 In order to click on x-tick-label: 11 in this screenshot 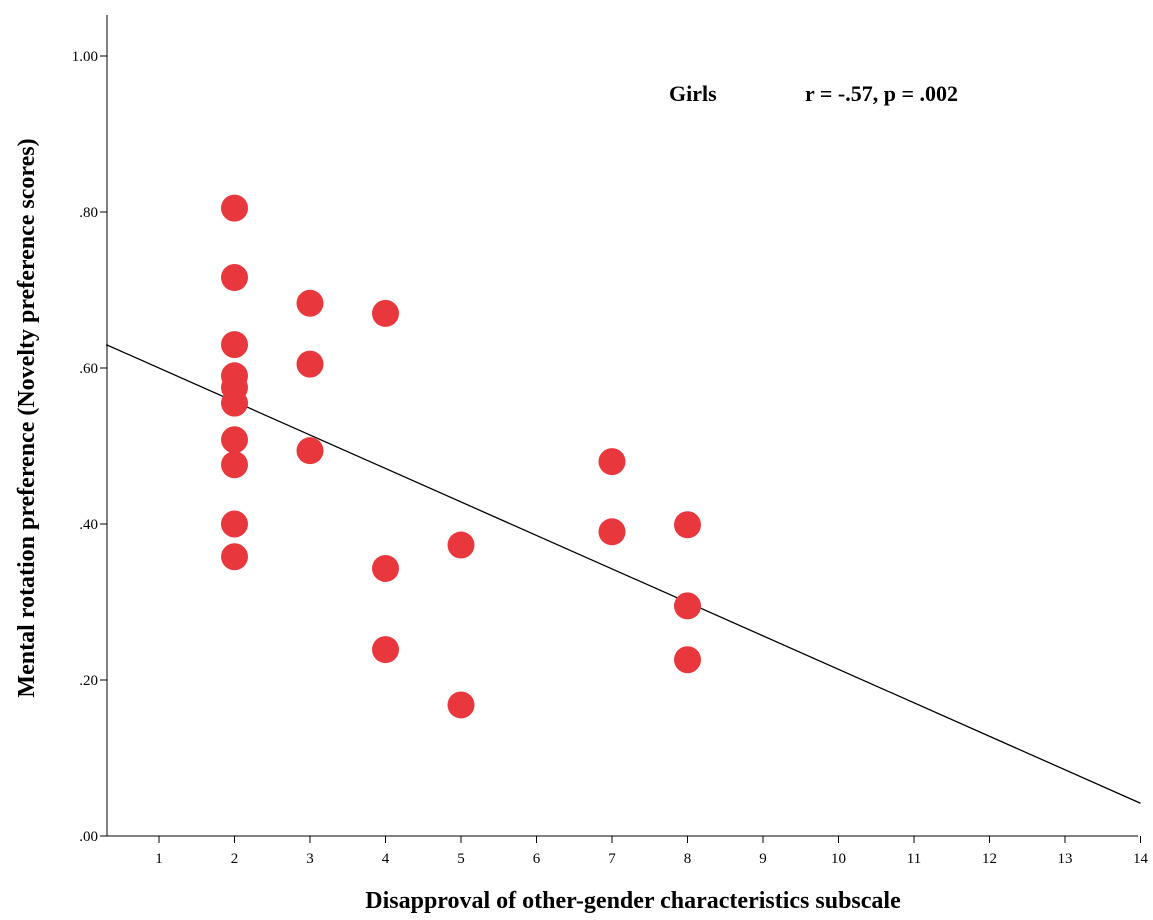, I will do `click(914, 859)`.